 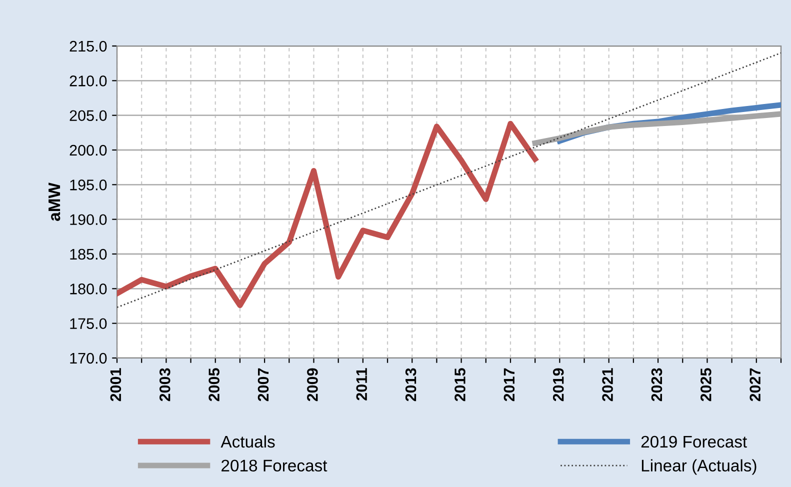 What do you see at coordinates (54, 201) in the screenshot?
I see `y-axis-title: aMW` at bounding box center [54, 201].